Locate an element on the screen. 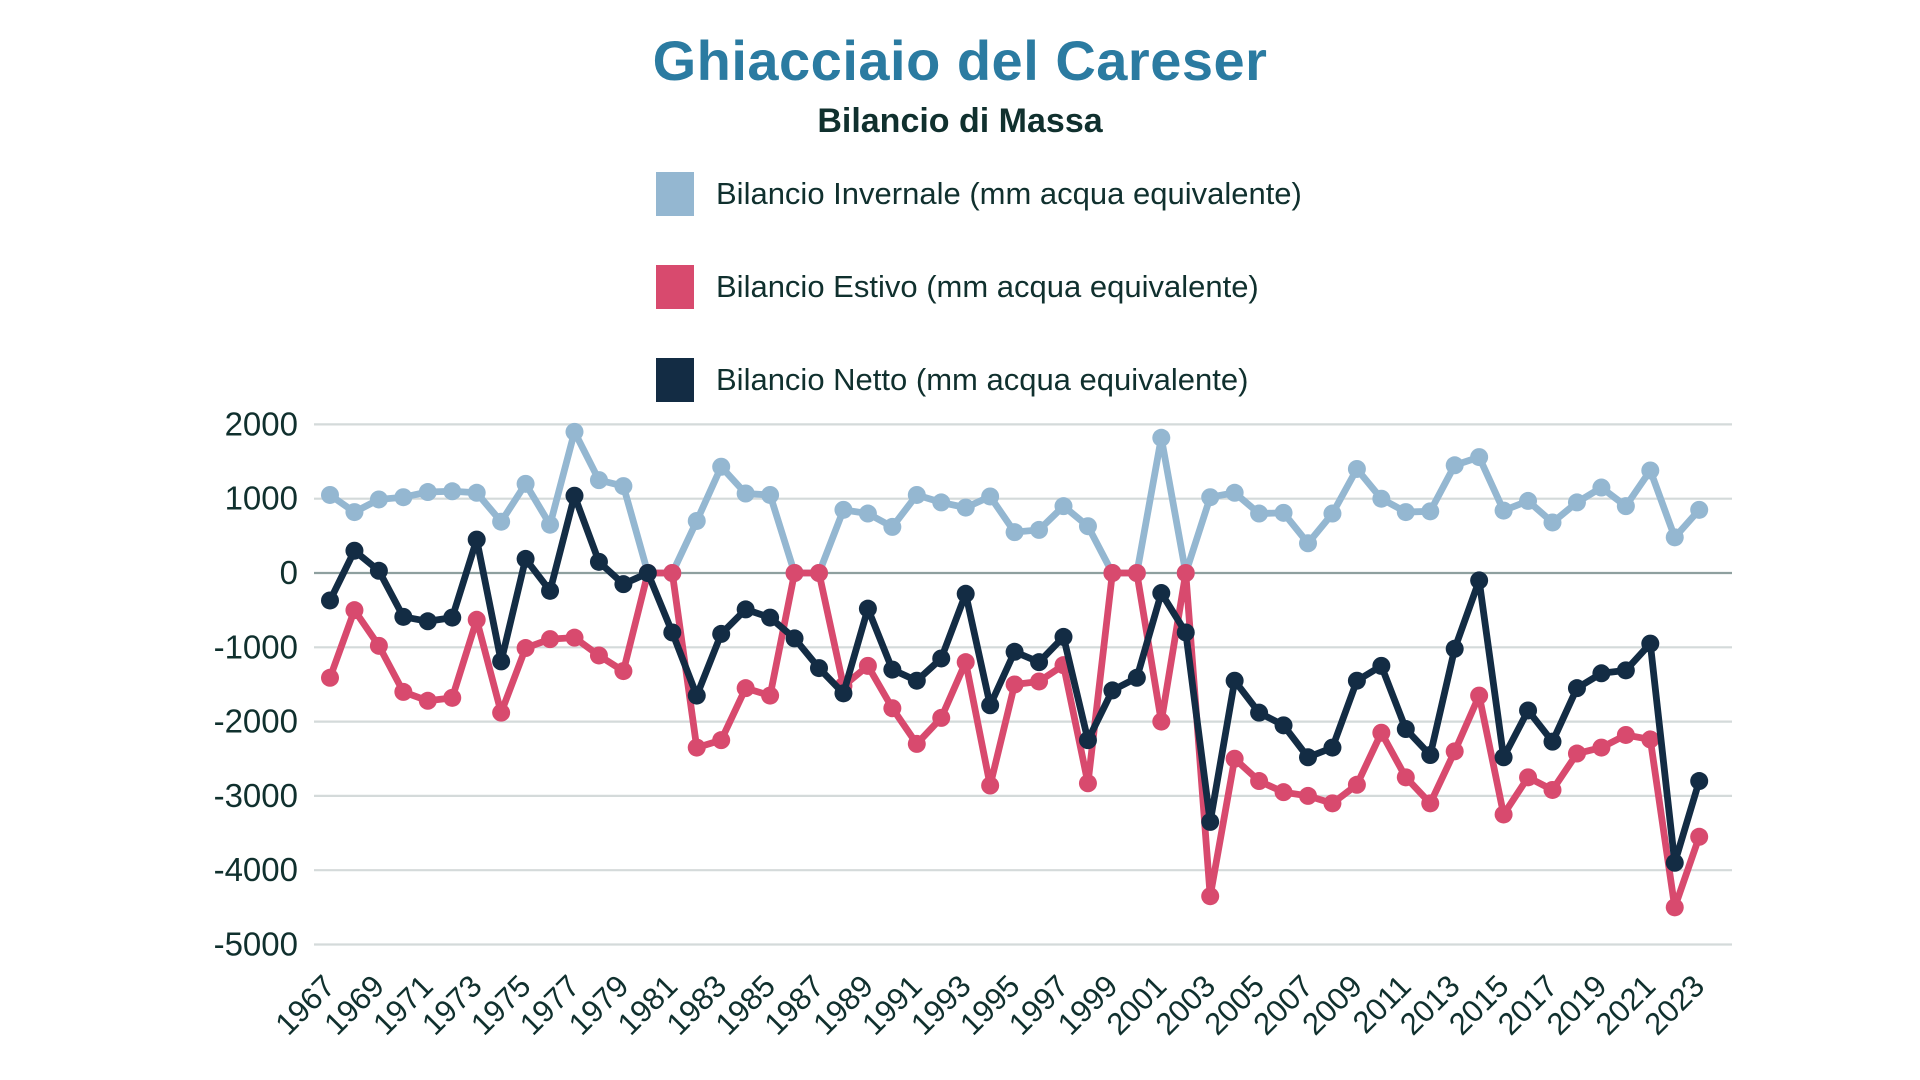 The height and width of the screenshot is (1080, 1920). y-tick-label: -1000 is located at coordinates (256, 646).